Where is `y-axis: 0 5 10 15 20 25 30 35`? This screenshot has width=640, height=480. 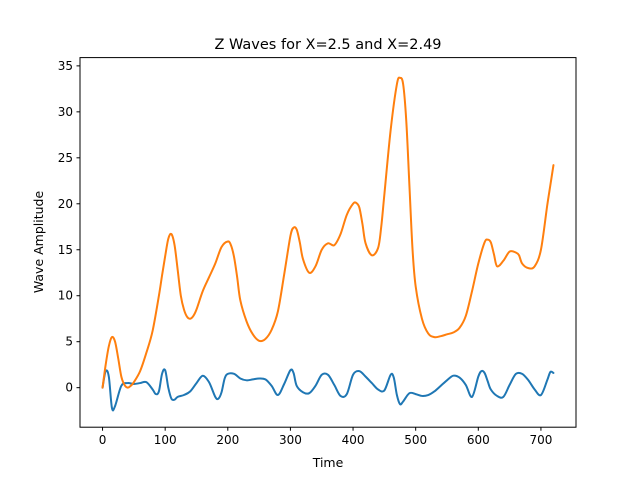 y-axis: 0 5 10 15 20 25 30 35 is located at coordinates (69, 227).